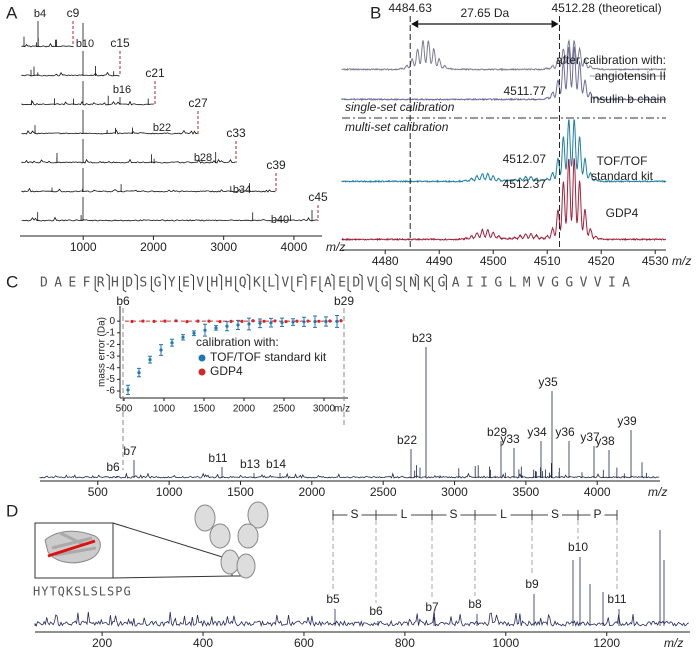  I want to click on x-tick-label: 4510, so click(547, 261).